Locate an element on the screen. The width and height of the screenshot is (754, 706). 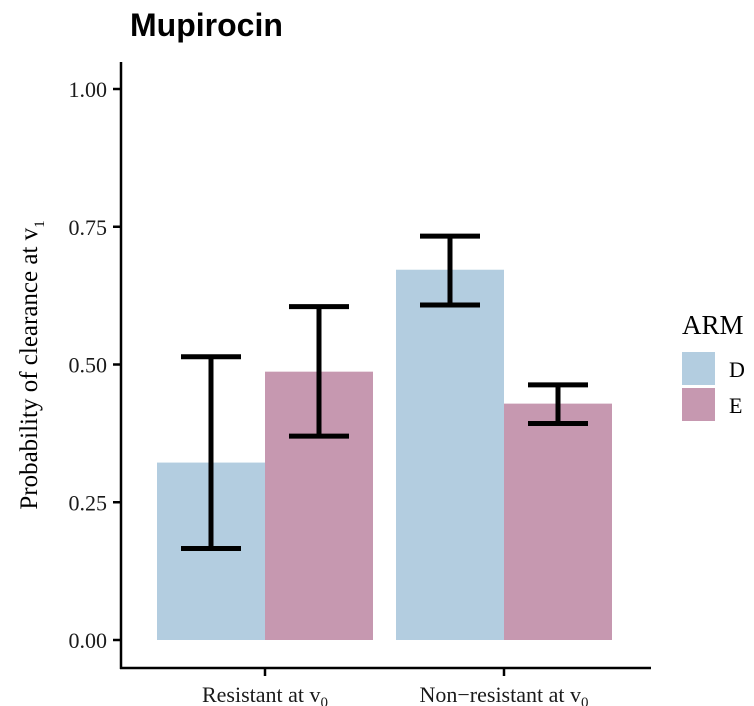
legend-label-e: E is located at coordinates (735, 405).